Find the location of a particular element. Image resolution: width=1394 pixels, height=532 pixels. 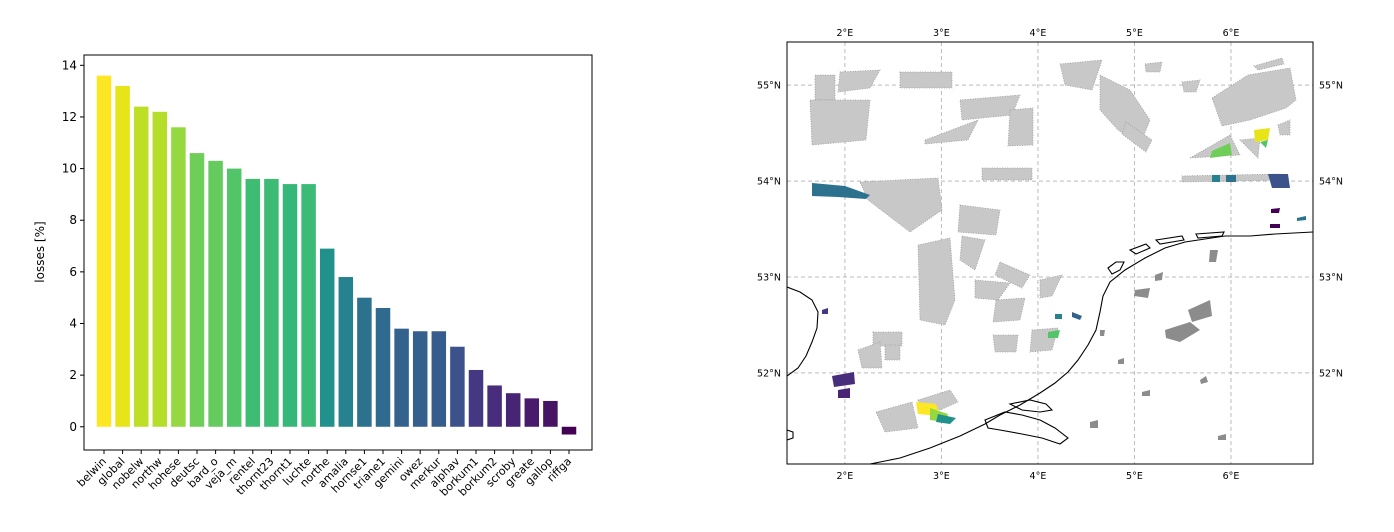

bar-hohese is located at coordinates (178, 277).